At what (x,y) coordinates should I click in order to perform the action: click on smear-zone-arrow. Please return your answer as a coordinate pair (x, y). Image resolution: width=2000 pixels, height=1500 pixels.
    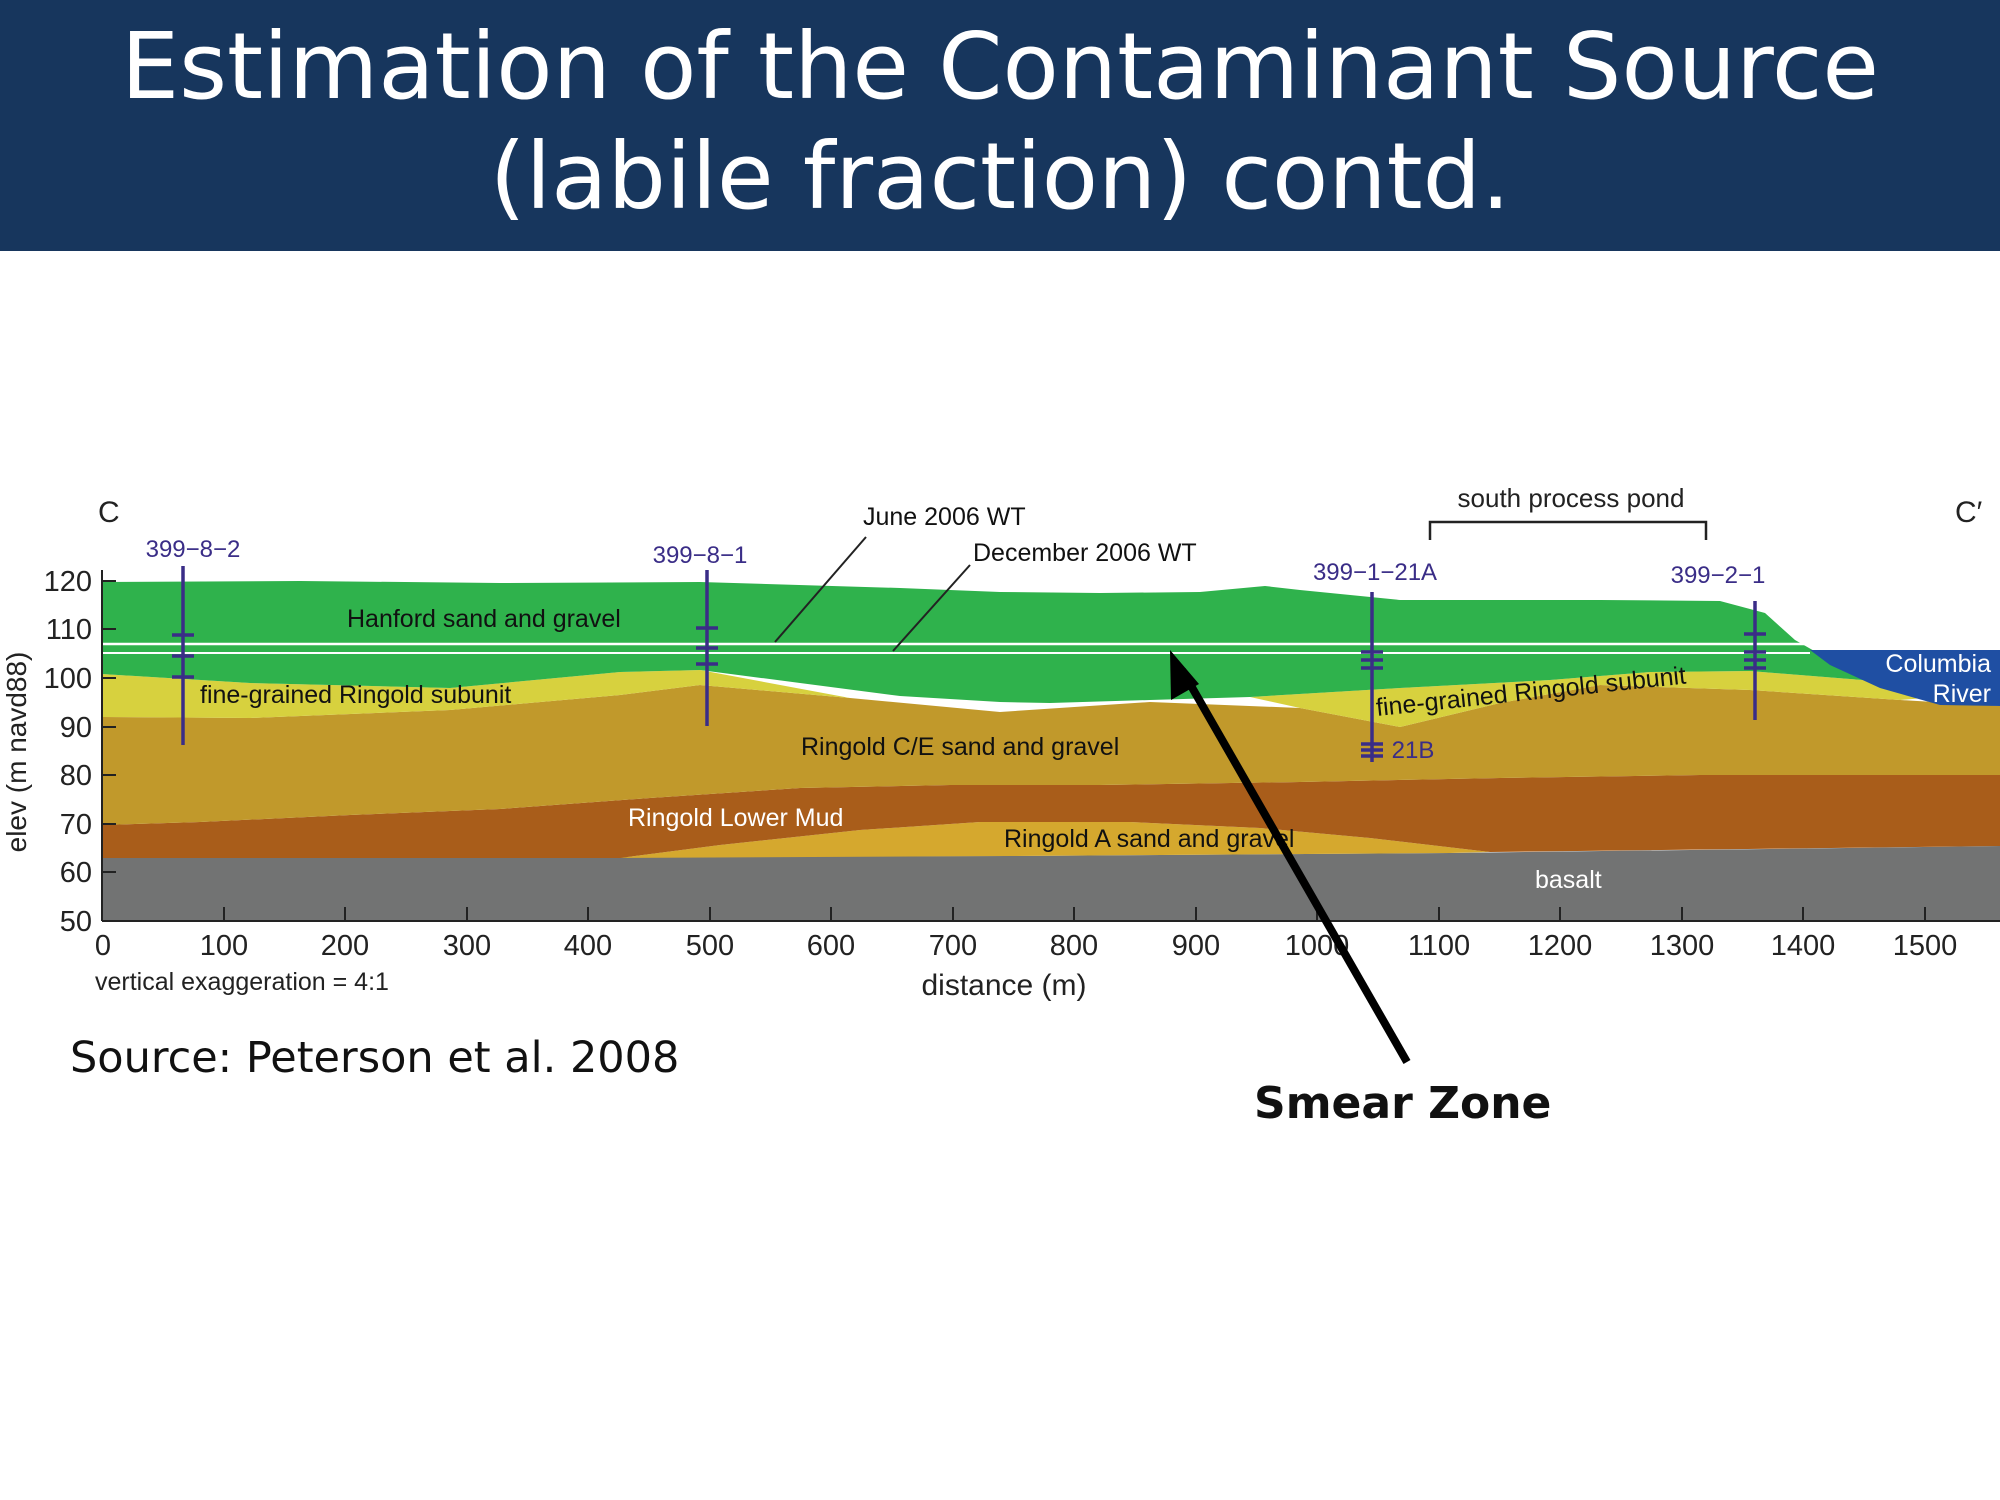
    Looking at the image, I should click on (1294, 866).